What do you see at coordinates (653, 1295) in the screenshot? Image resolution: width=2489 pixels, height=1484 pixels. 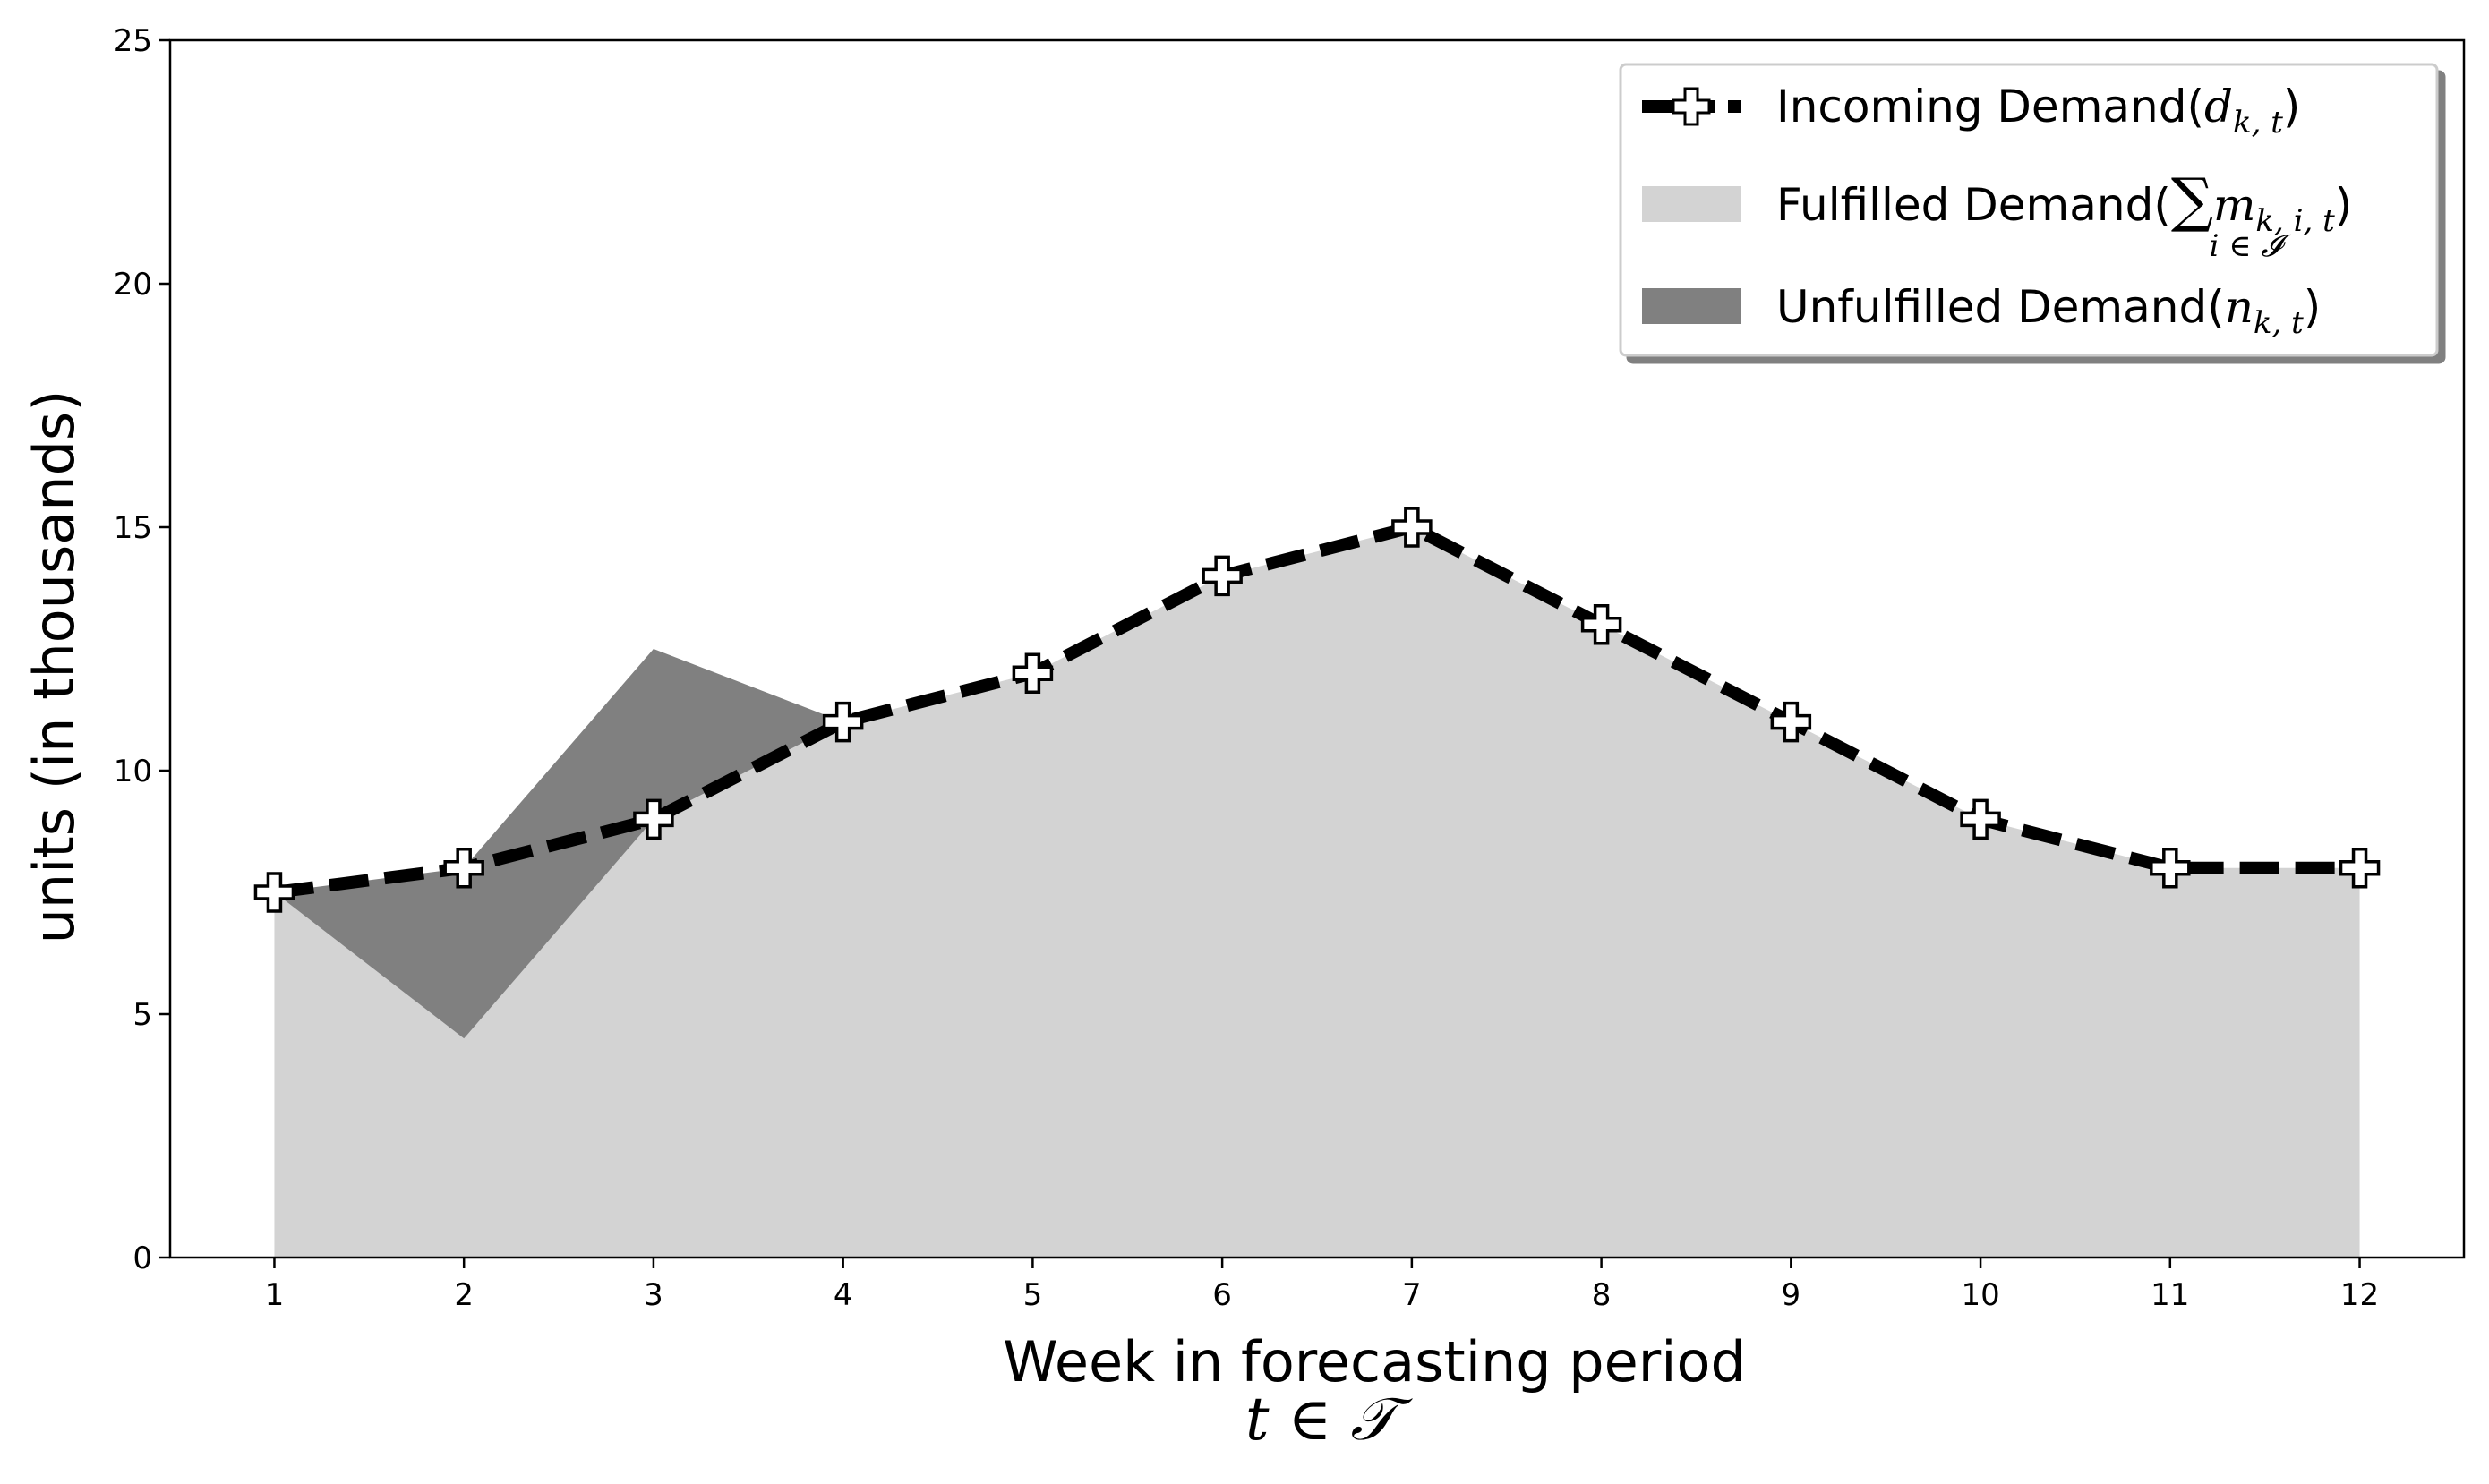 I see `x-tick-label: 3` at bounding box center [653, 1295].